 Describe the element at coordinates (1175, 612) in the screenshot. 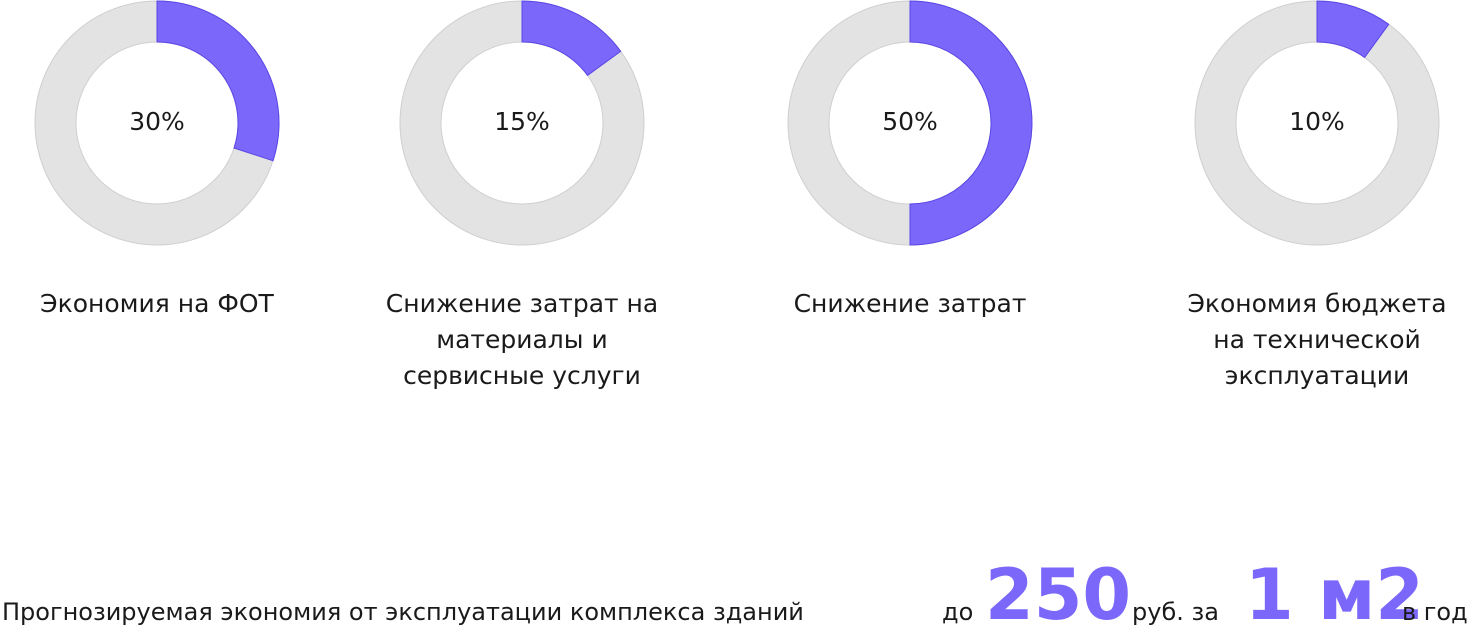

I see `footer-unit: руб. за` at that location.